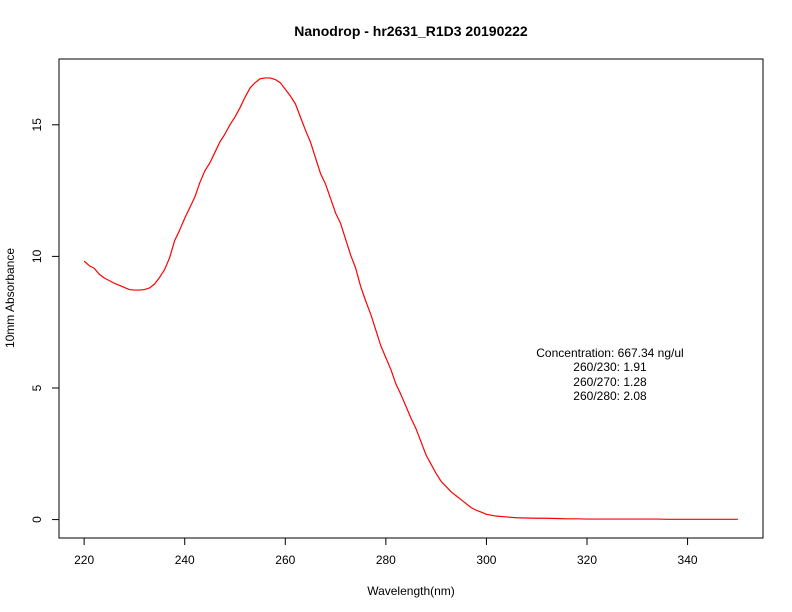 This screenshot has height=612, width=792. What do you see at coordinates (486, 560) in the screenshot?
I see `x-tick-label: 300` at bounding box center [486, 560].